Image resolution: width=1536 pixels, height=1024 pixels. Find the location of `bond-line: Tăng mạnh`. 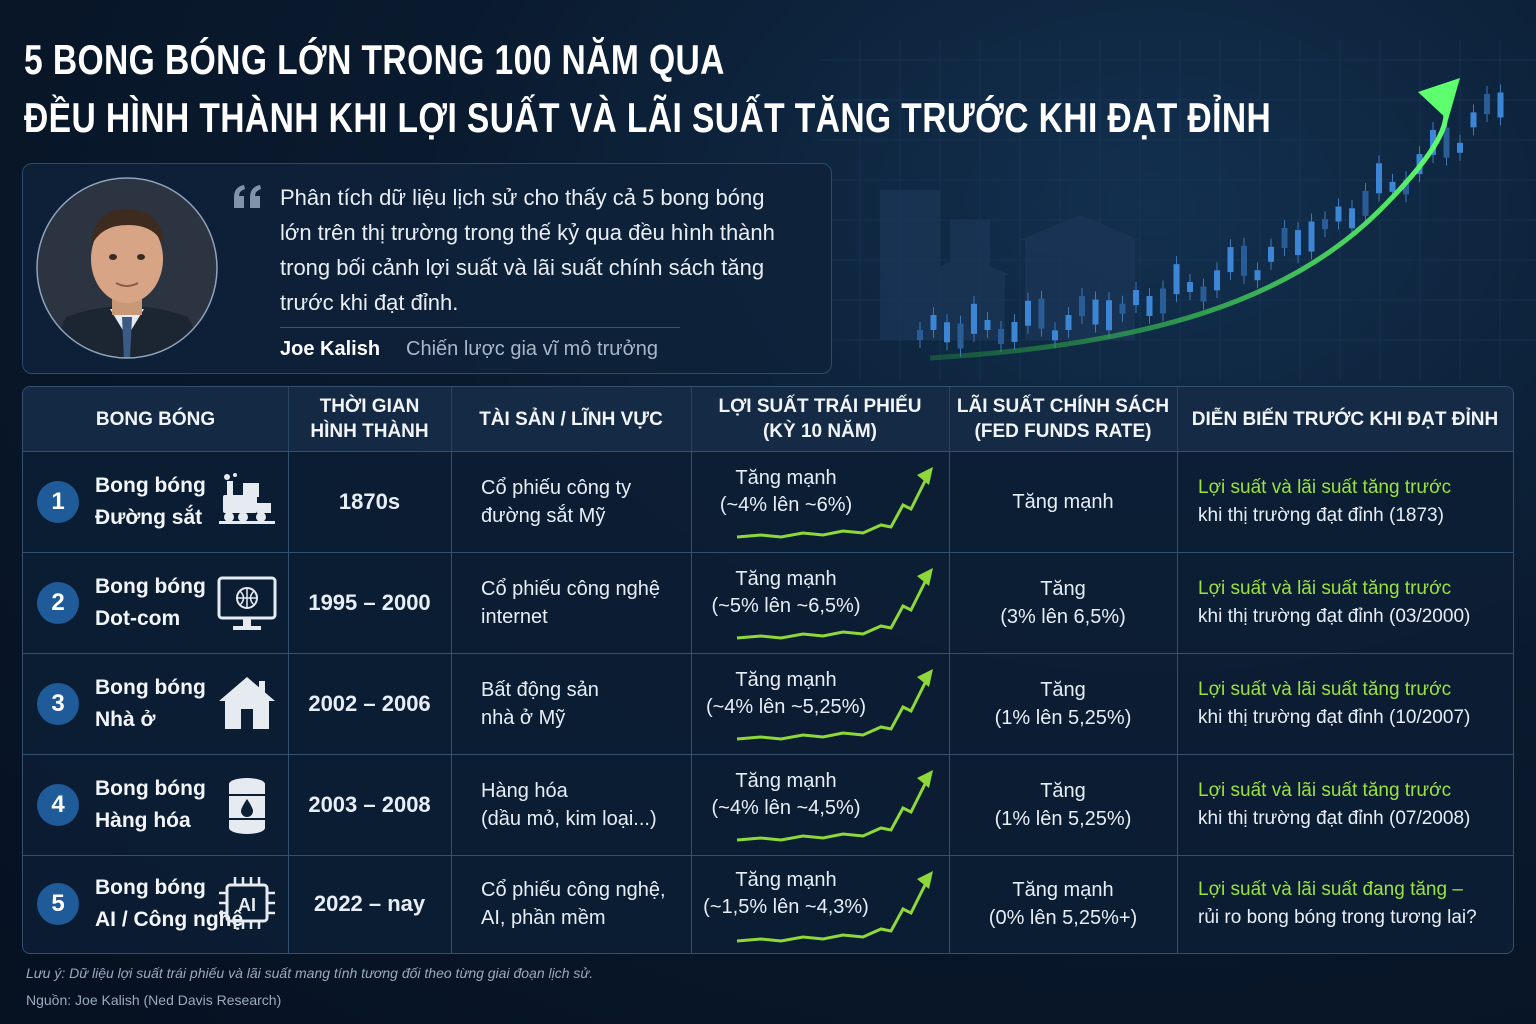

bond-line: Tăng mạnh is located at coordinates (786, 880).